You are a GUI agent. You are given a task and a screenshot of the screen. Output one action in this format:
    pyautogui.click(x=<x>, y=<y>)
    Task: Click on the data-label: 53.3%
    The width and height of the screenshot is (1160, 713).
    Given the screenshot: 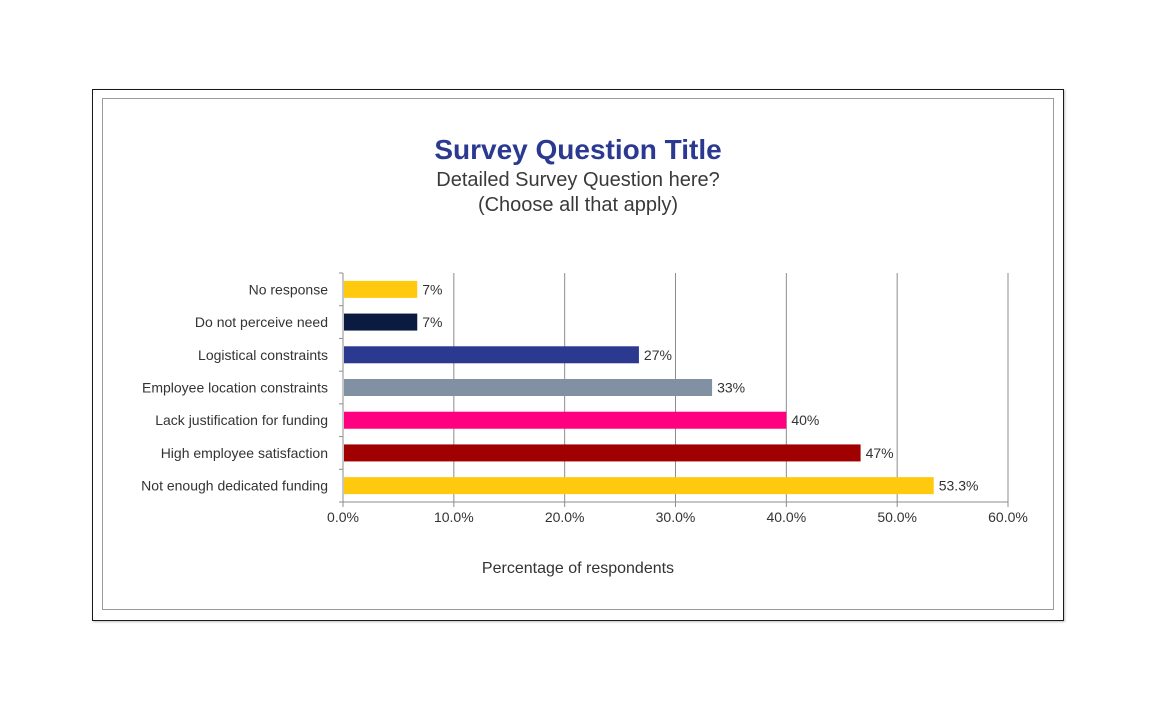 What is the action you would take?
    pyautogui.click(x=959, y=486)
    